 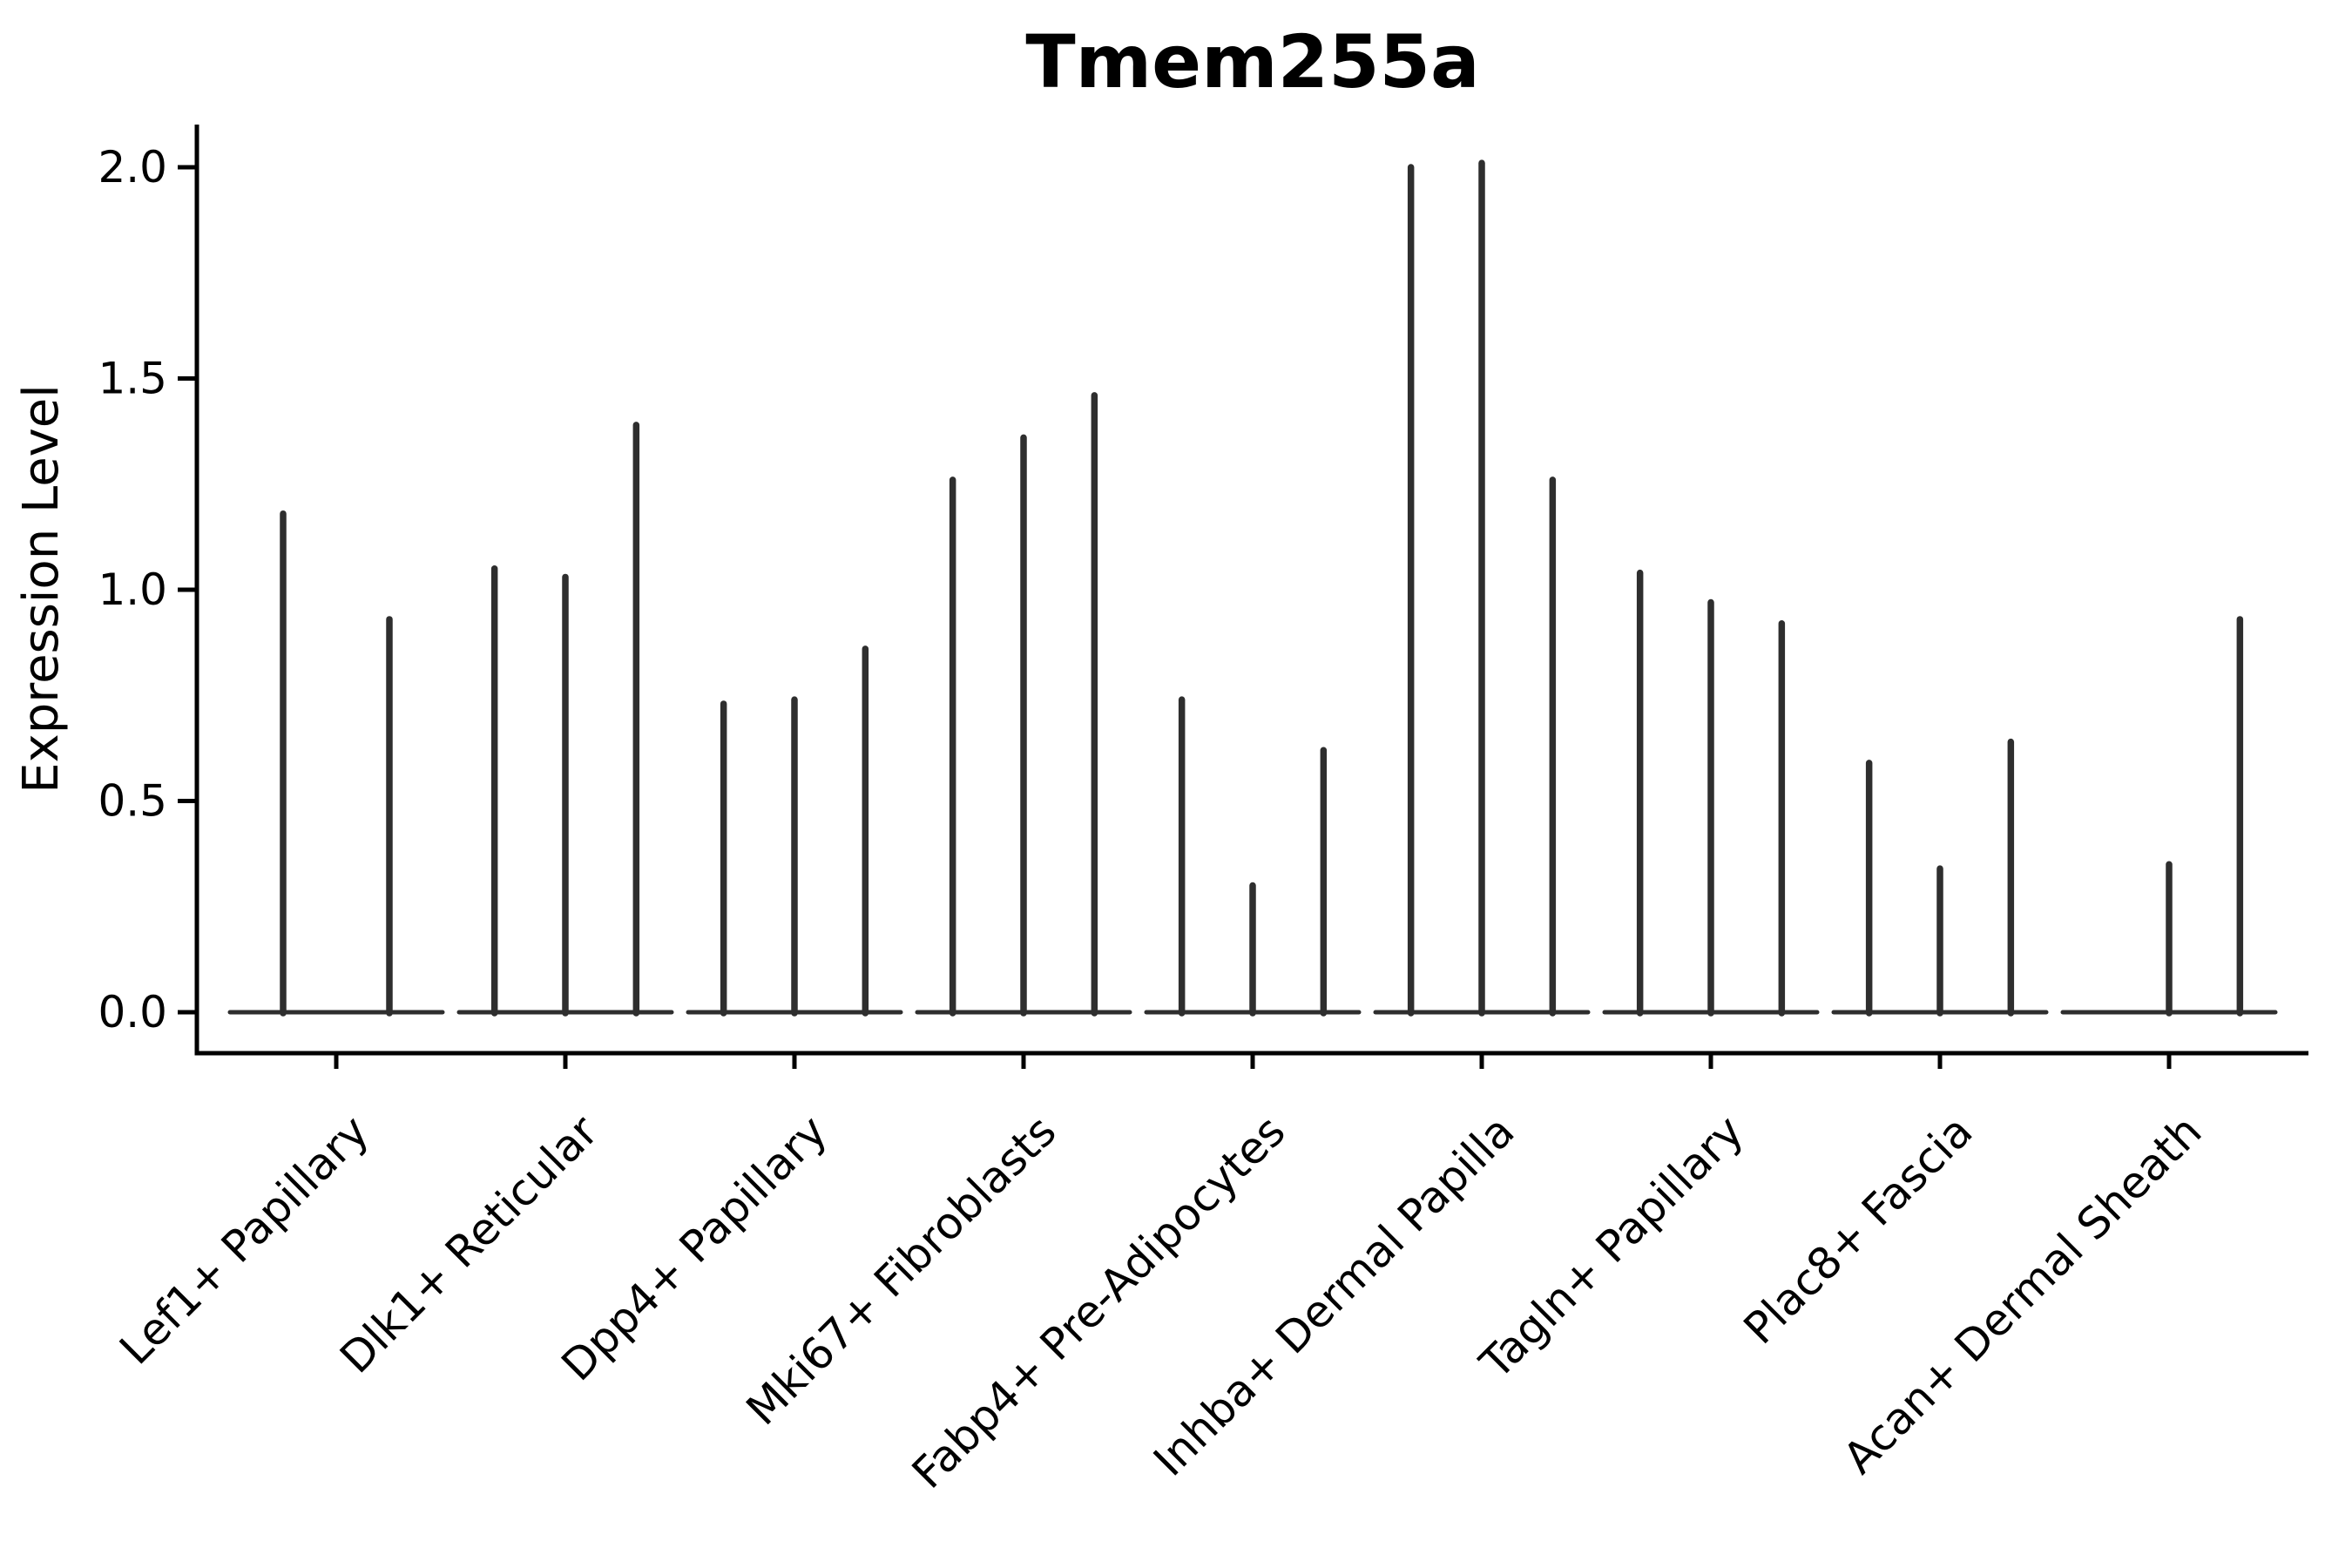 I want to click on y-tick-label: 1.0, so click(x=132, y=589).